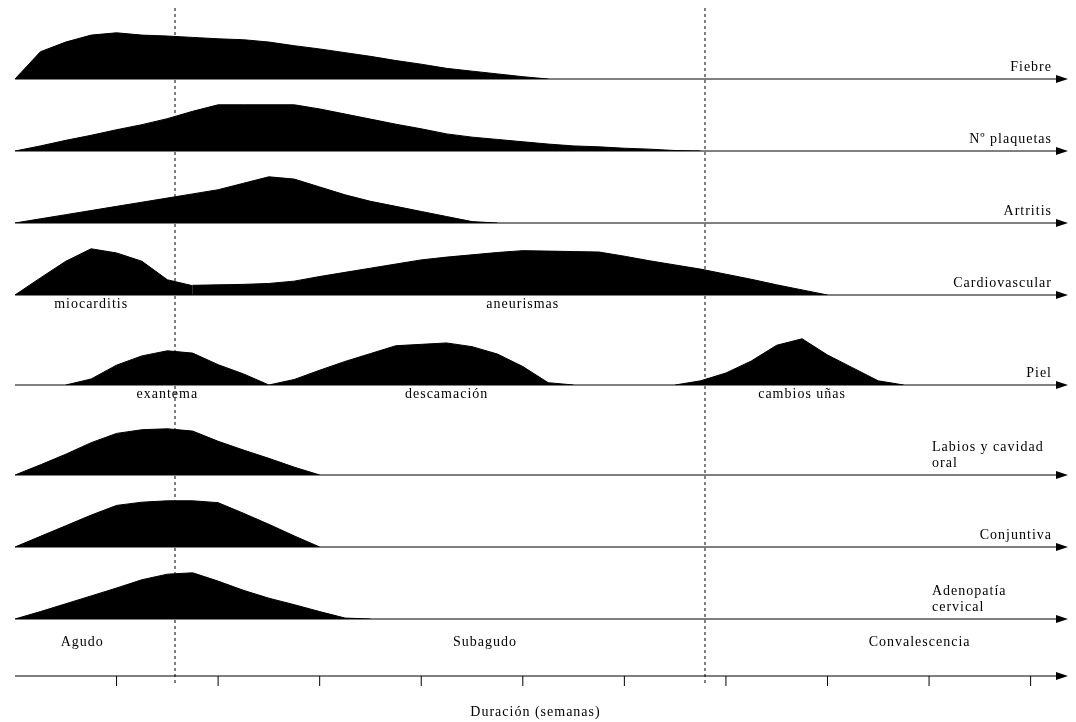  I want to click on text: Fiebre, so click(1031, 67).